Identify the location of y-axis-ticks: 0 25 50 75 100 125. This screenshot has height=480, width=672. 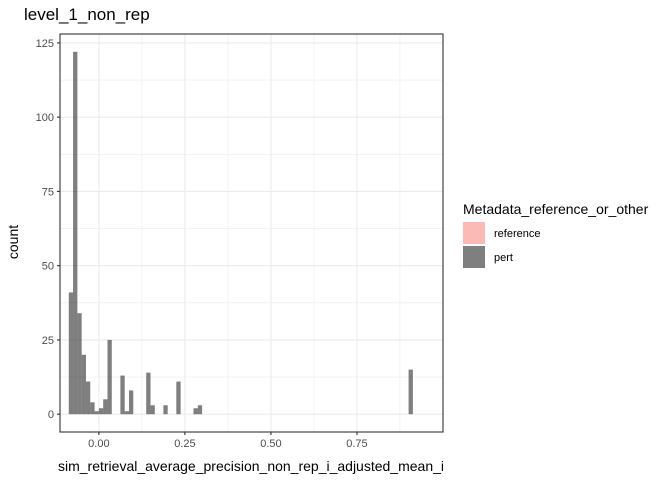
(48, 229).